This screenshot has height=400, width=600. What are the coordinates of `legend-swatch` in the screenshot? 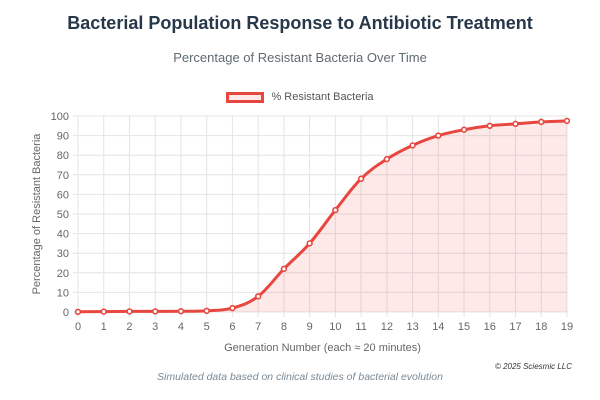 It's located at (245, 97).